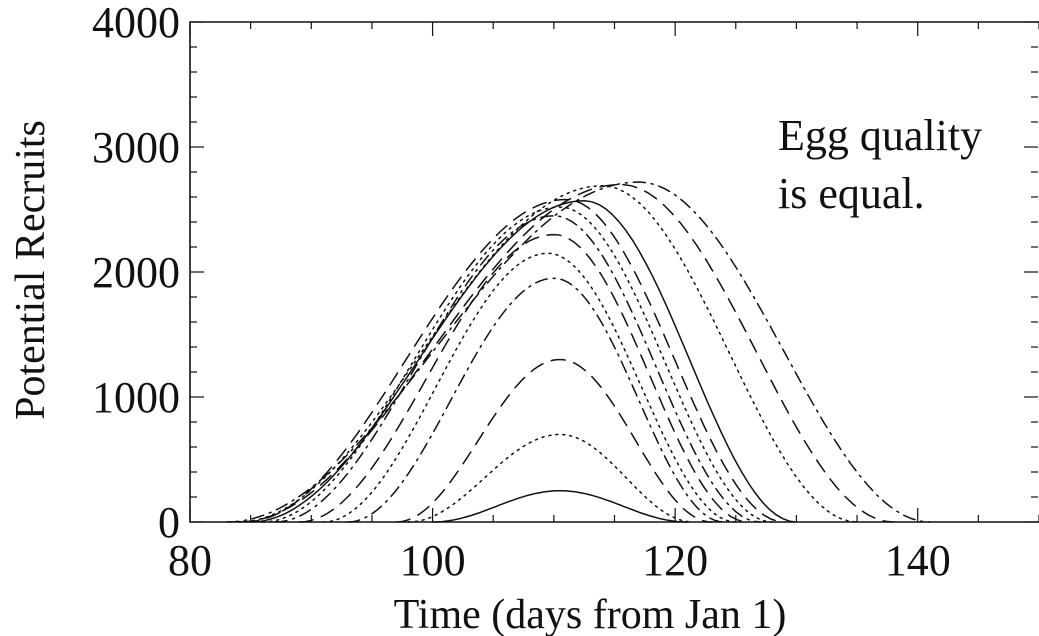 Image resolution: width=1039 pixels, height=636 pixels. Describe the element at coordinates (559, 560) in the screenshot. I see `x-tick-labels: 80 100 120 140` at that location.